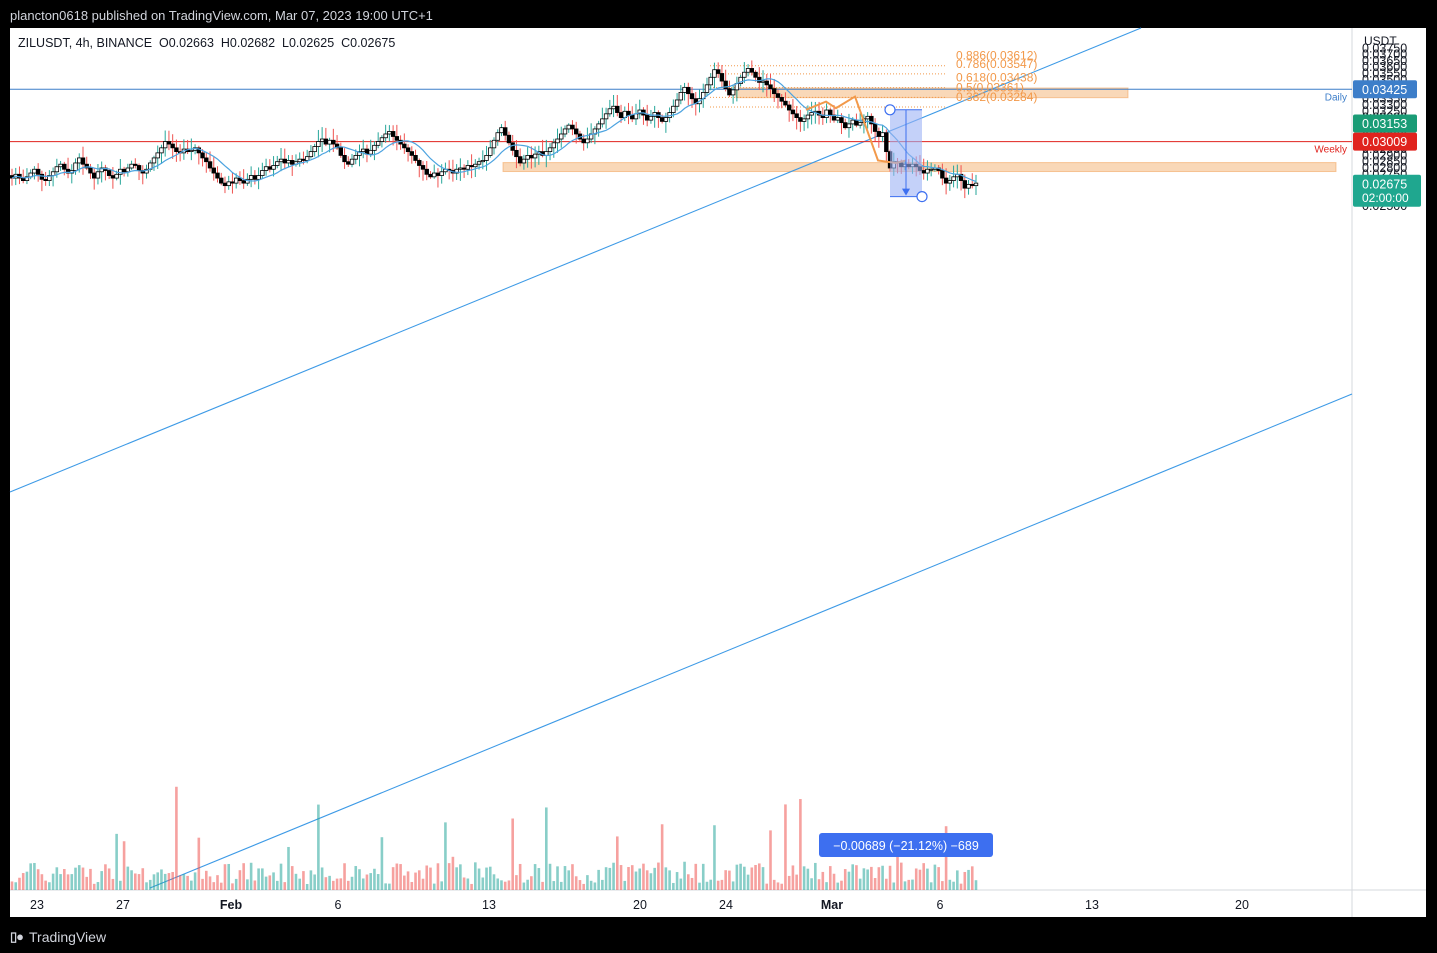  I want to click on measure-handle-end, so click(922, 197).